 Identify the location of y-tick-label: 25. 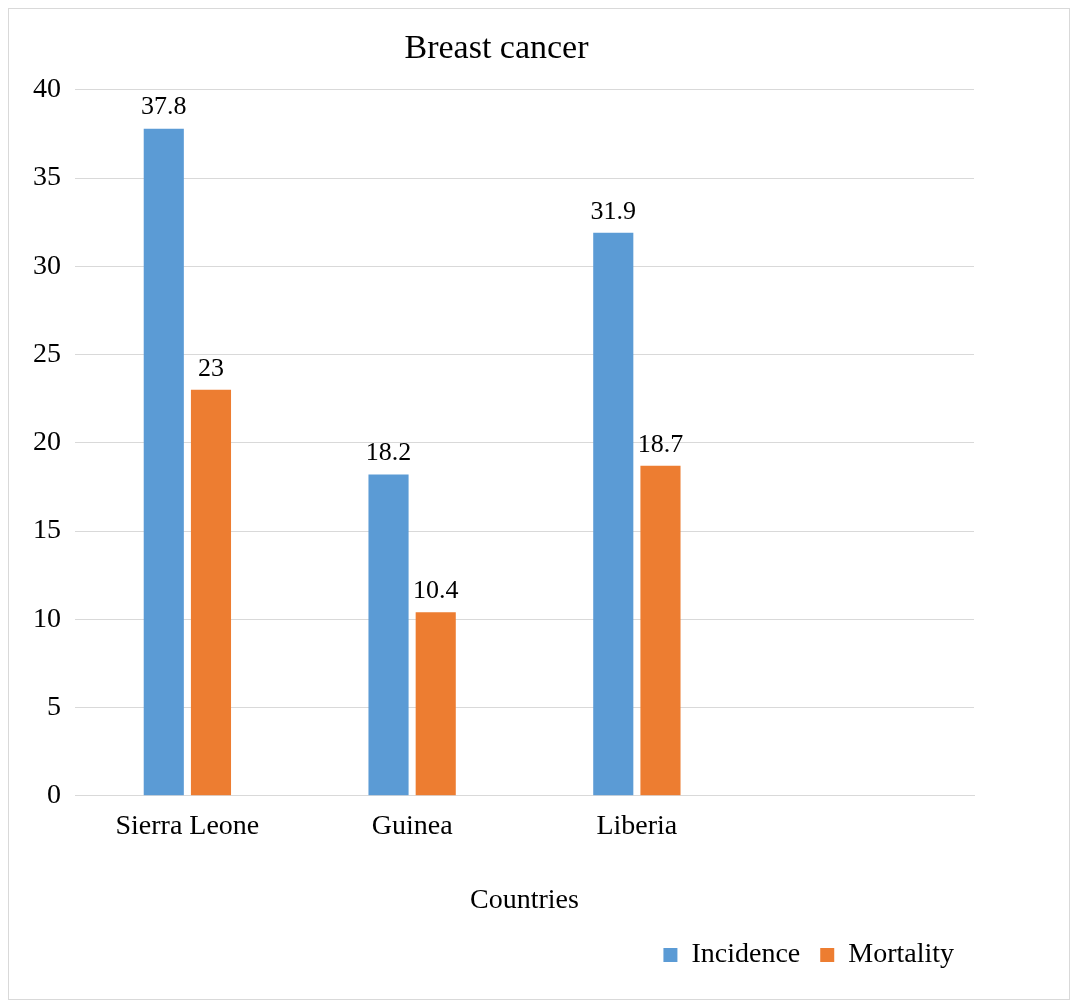
(47, 352).